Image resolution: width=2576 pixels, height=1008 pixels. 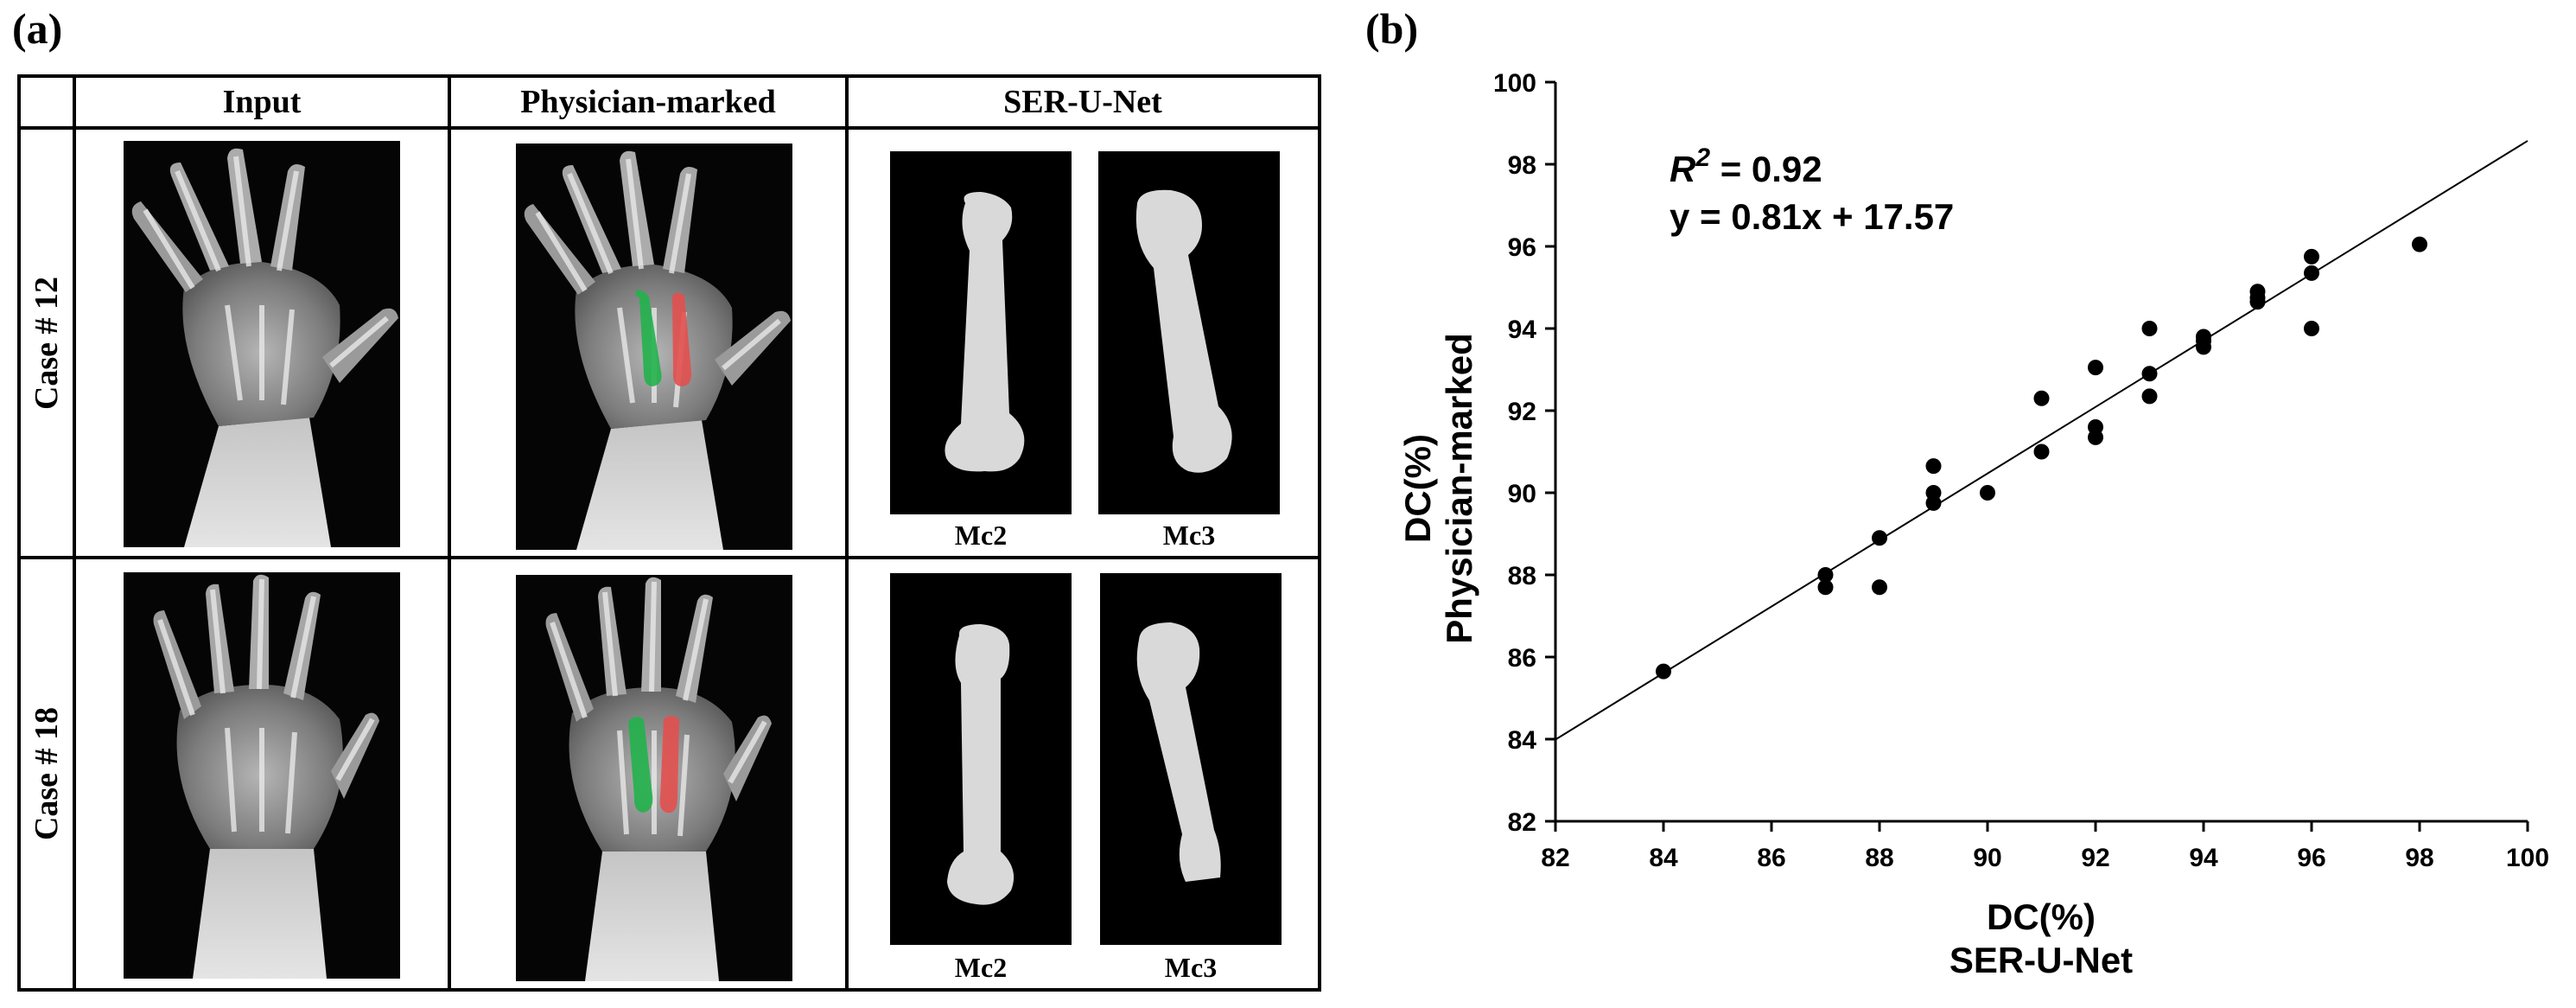 What do you see at coordinates (1987, 858) in the screenshot?
I see `x-tick-label: 90` at bounding box center [1987, 858].